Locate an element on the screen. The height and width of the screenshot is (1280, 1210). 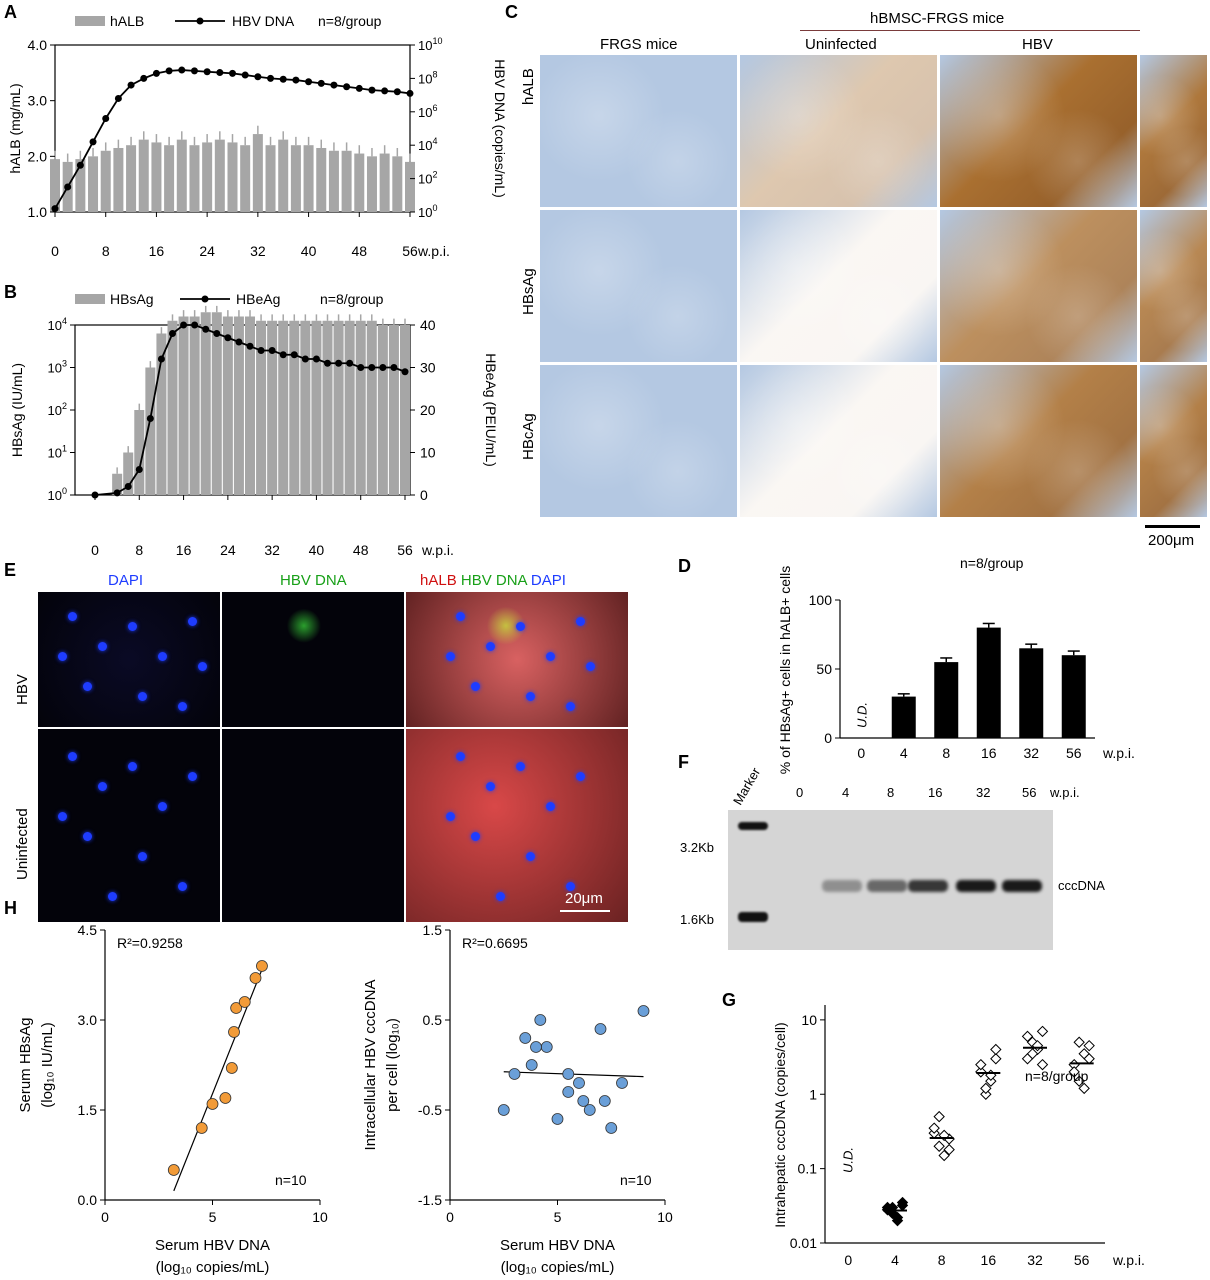
lane-56: 56 is located at coordinates (1029, 792).